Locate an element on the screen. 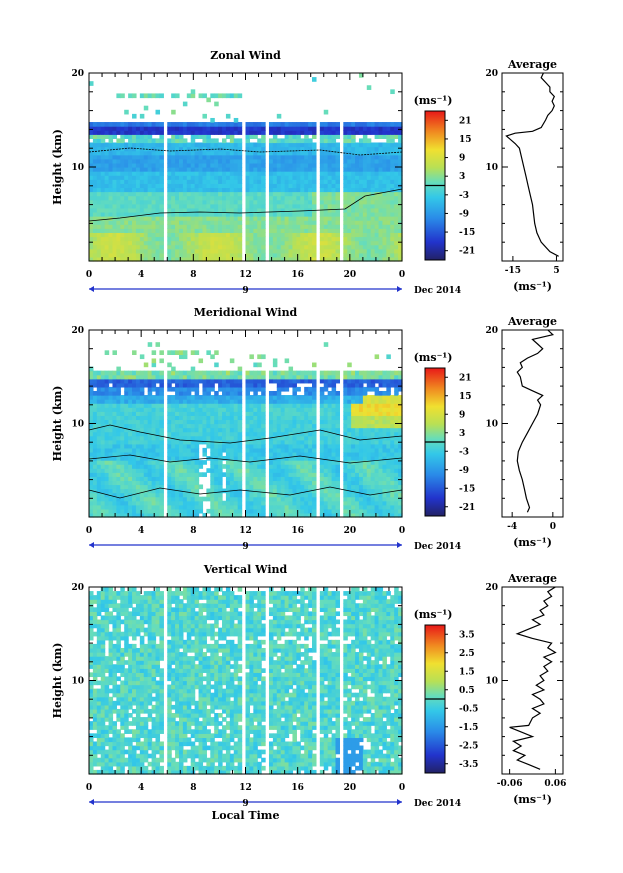  colorbar-tick-label: -3.5 is located at coordinates (468, 765).